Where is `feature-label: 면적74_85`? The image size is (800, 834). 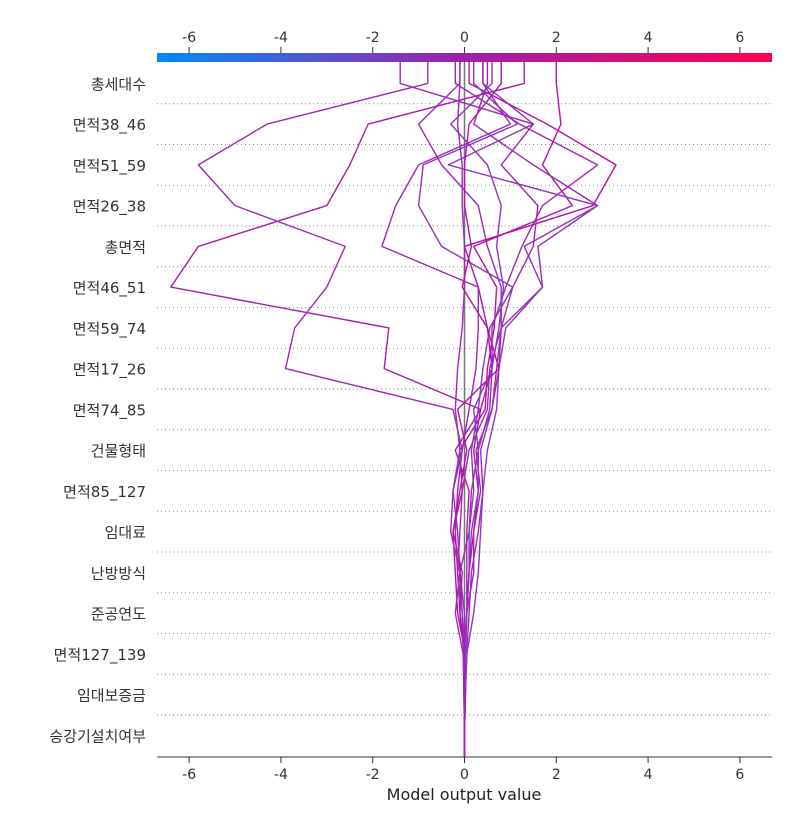
feature-label: 면적74_85 is located at coordinates (109, 410).